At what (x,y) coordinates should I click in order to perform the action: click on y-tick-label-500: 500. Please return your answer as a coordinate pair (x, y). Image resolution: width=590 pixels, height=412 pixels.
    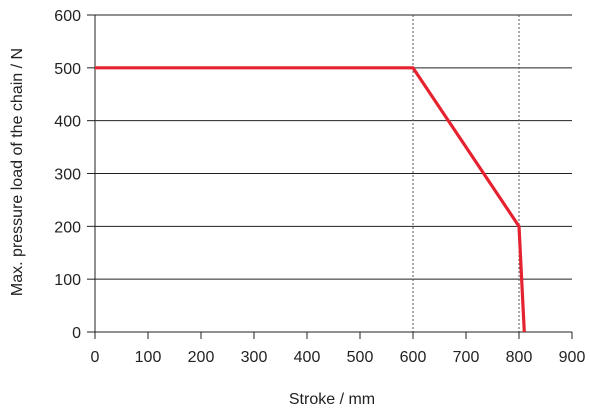
    Looking at the image, I should click on (67, 69).